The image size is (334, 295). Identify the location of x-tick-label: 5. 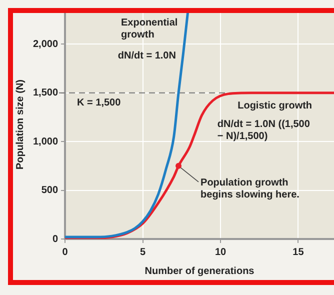
(143, 252).